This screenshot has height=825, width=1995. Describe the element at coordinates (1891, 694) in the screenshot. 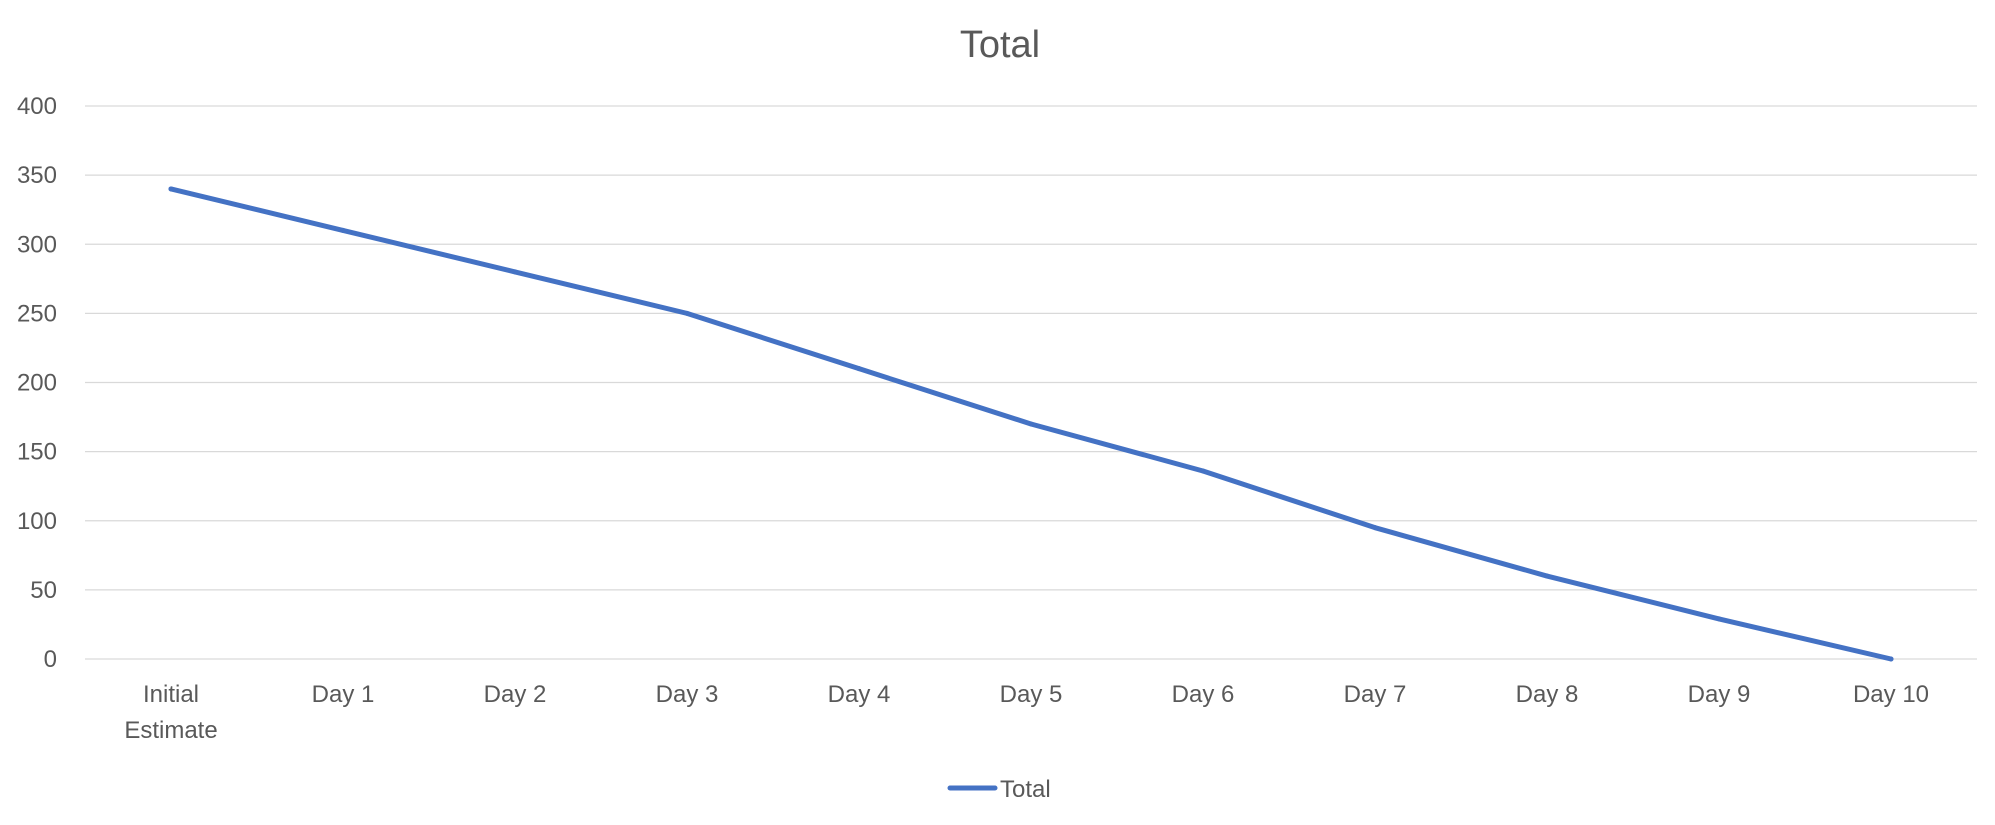

I see `x-tick-label: Day 10` at that location.